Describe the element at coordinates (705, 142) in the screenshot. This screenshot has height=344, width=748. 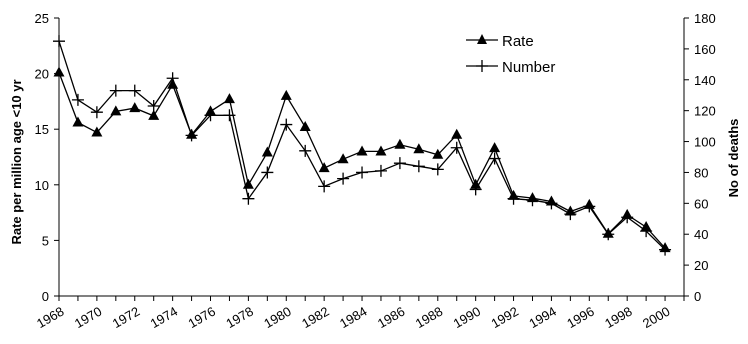
I see `right-tick-label: 100` at that location.